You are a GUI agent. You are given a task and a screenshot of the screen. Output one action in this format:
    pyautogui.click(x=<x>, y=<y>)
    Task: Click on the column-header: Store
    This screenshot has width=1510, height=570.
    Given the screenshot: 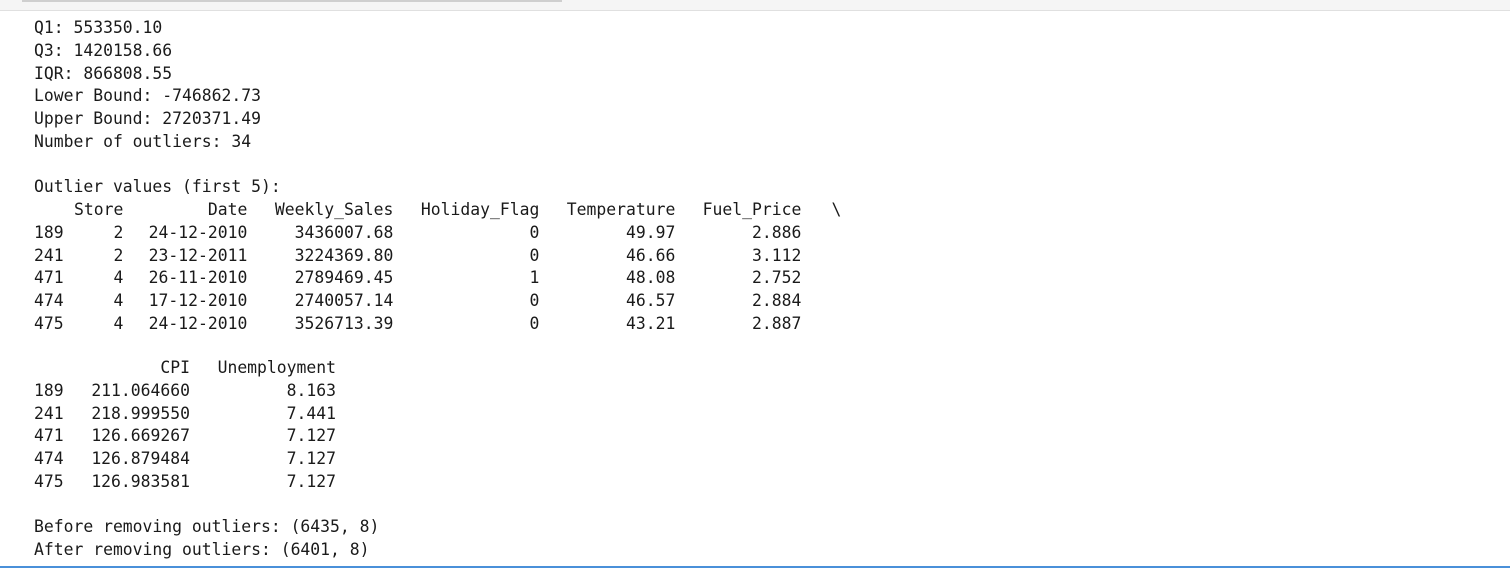 What is the action you would take?
    pyautogui.click(x=99, y=209)
    